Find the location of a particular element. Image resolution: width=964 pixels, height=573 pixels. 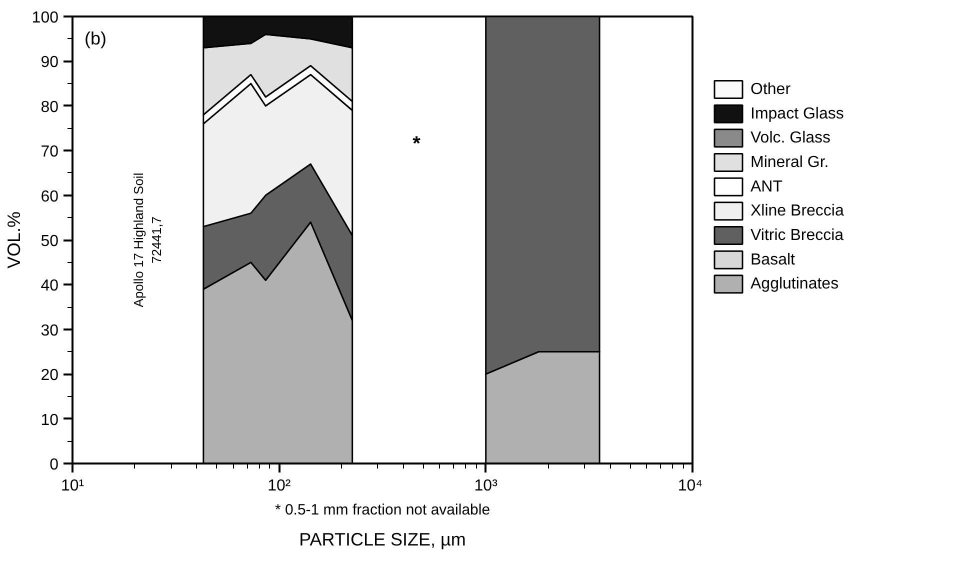

annotation: (b) is located at coordinates (95, 38).